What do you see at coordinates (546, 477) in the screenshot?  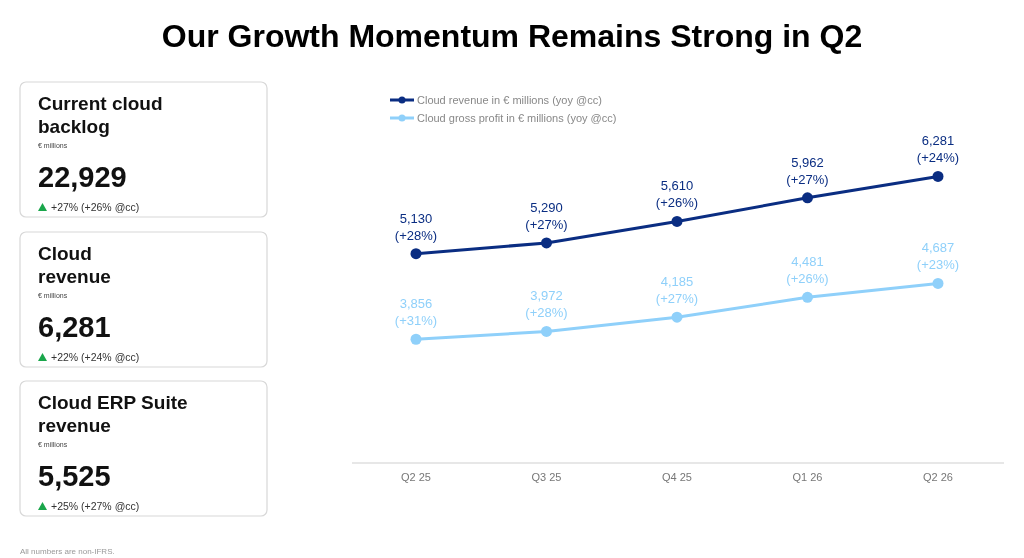 I see `x-tick-label: Q3 25` at bounding box center [546, 477].